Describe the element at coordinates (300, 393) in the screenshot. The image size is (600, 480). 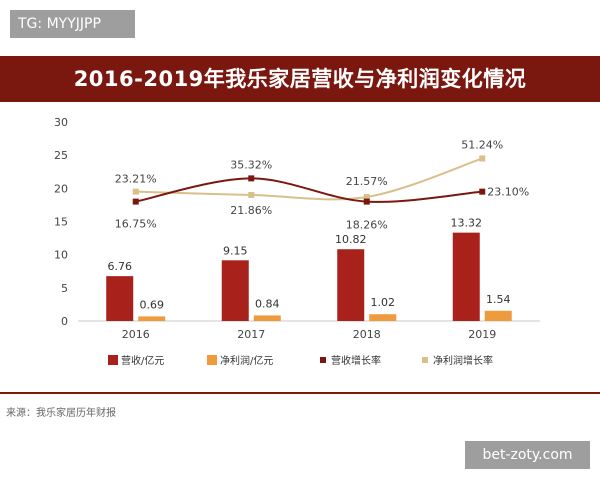
I see `divider` at that location.